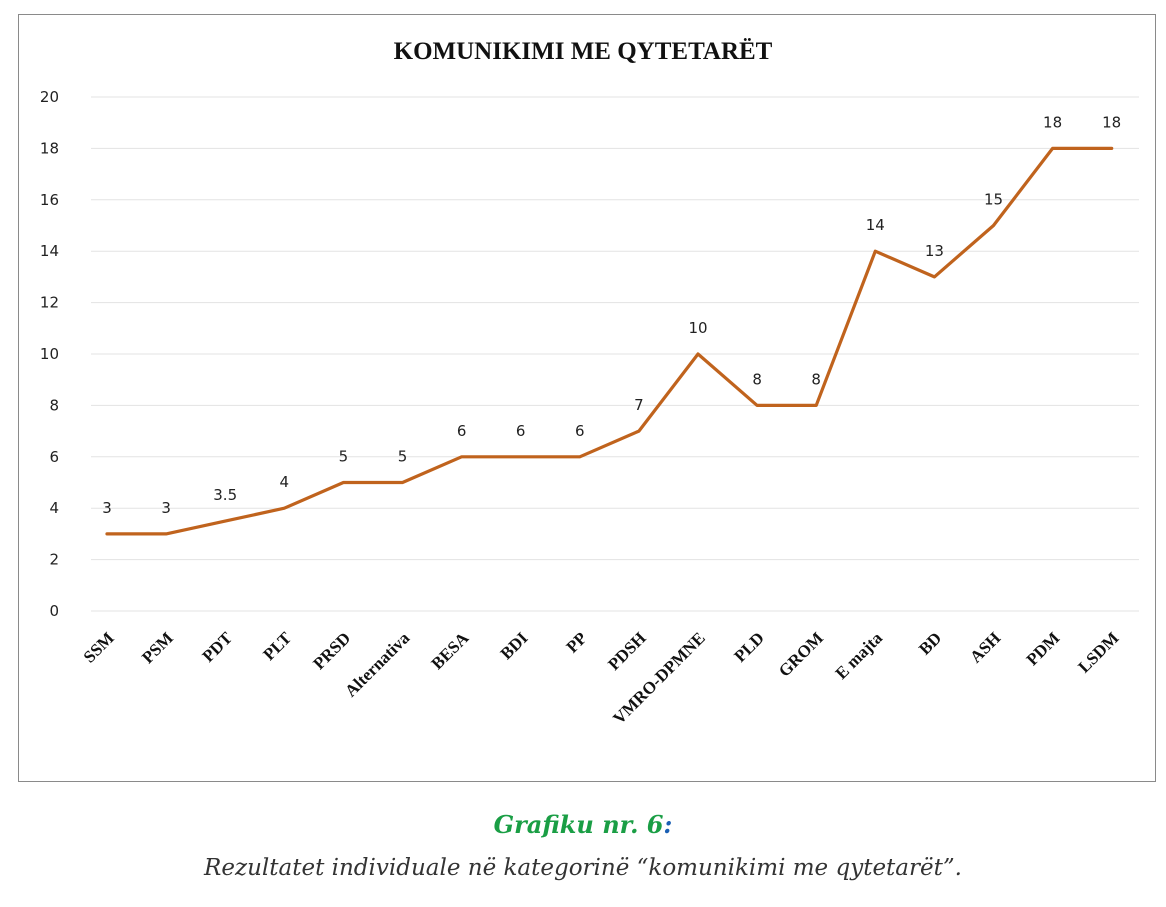 This screenshot has height=907, width=1166. I want to click on caption-label-suffix: :, so click(668, 824).